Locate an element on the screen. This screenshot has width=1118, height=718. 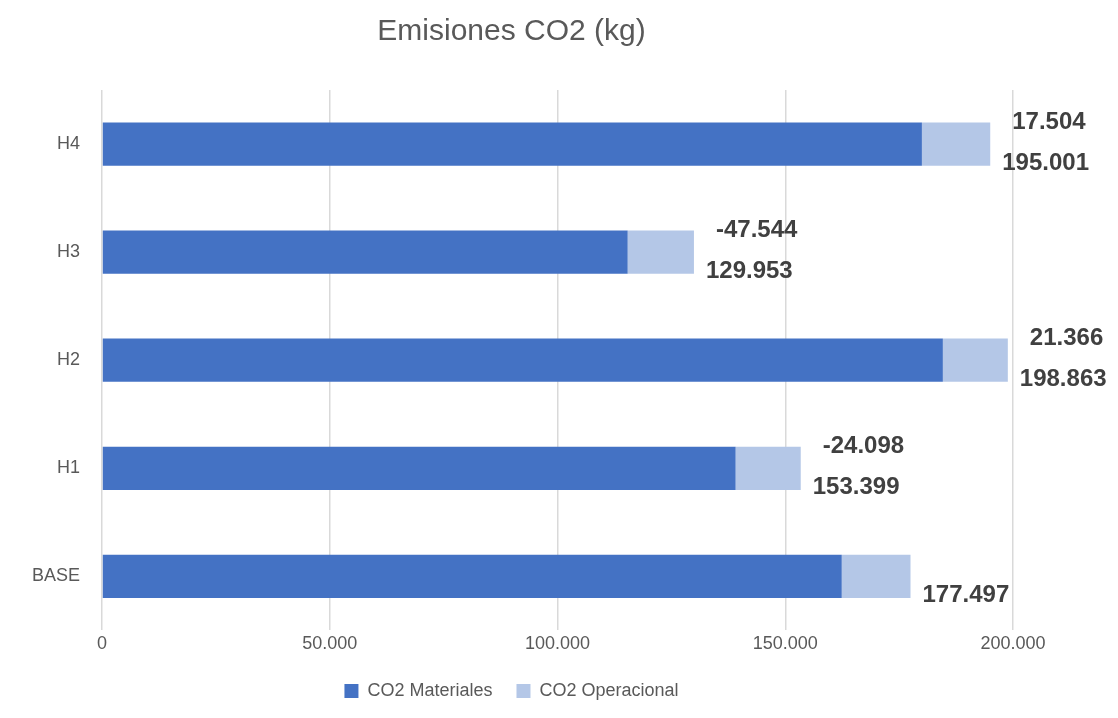
legend-label: CO2 Operacional is located at coordinates (609, 689).